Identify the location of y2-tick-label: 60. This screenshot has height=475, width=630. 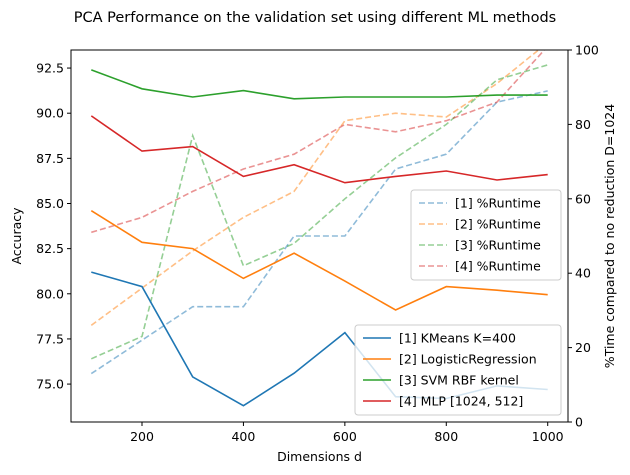
(583, 198).